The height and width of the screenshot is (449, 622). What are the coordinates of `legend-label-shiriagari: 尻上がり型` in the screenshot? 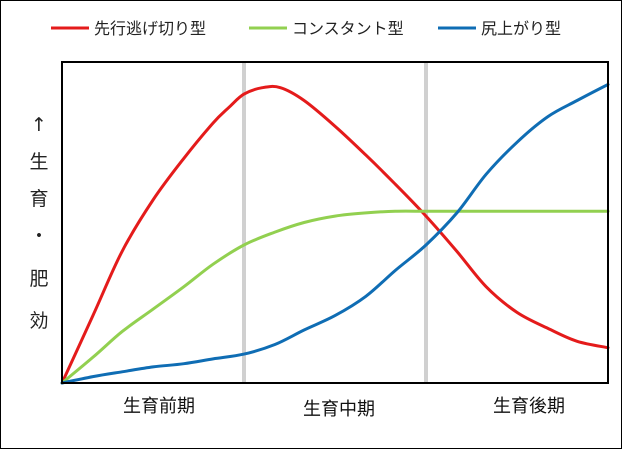 It's located at (521, 28).